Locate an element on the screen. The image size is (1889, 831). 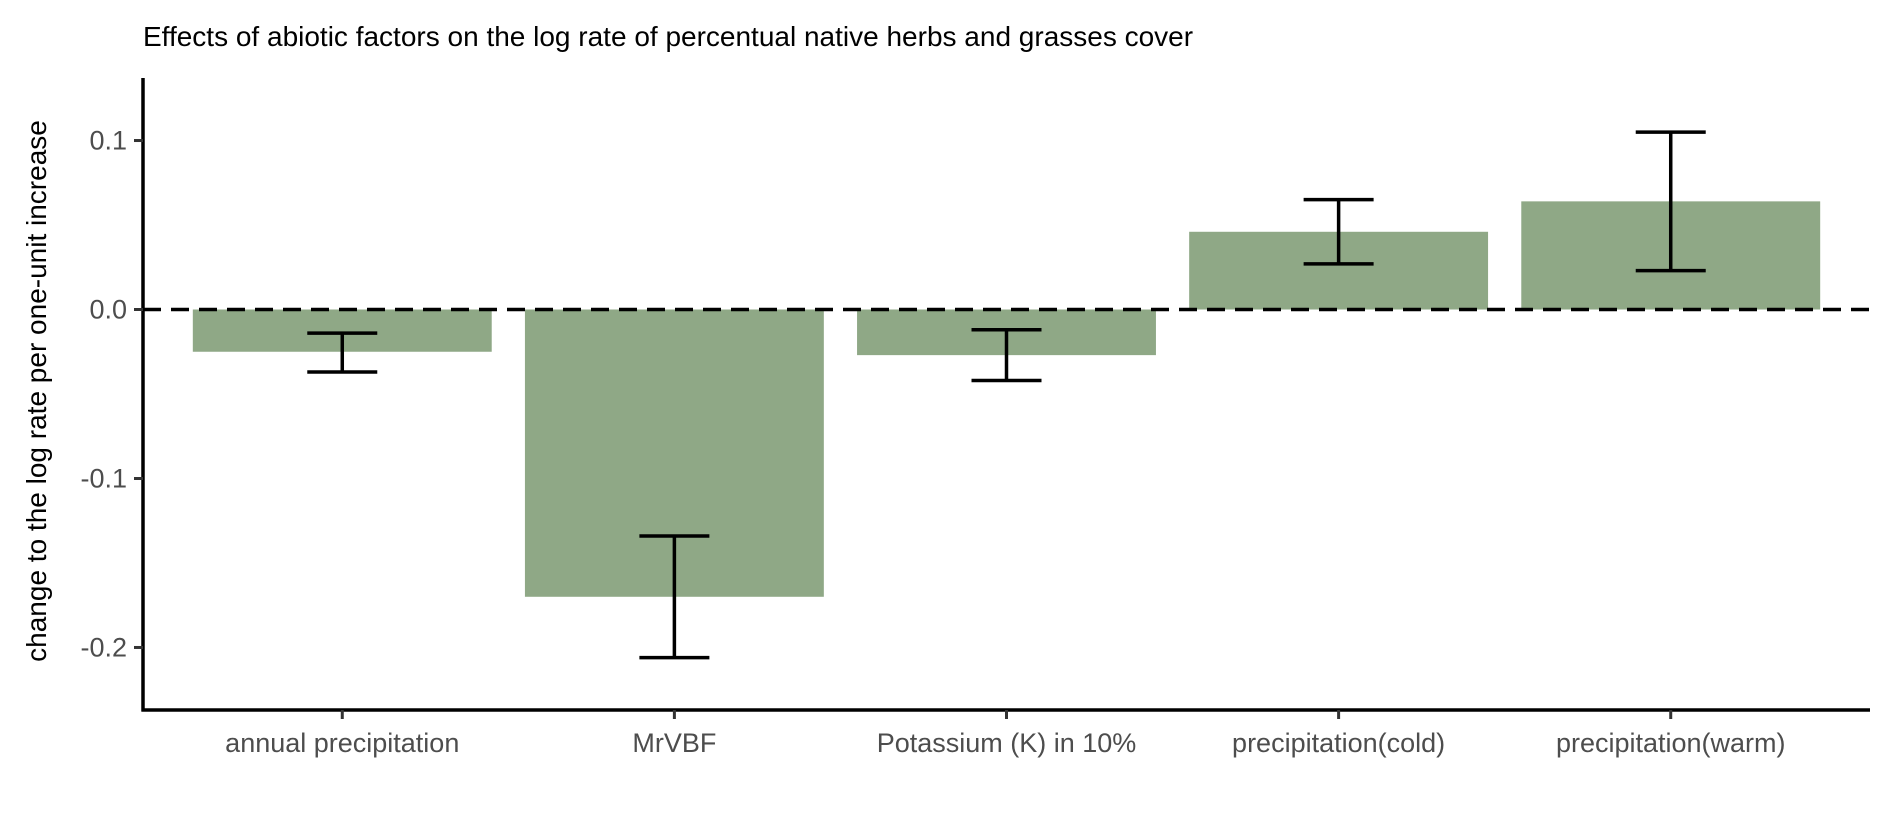
y-tick-label: -0.1 is located at coordinates (103, 478).